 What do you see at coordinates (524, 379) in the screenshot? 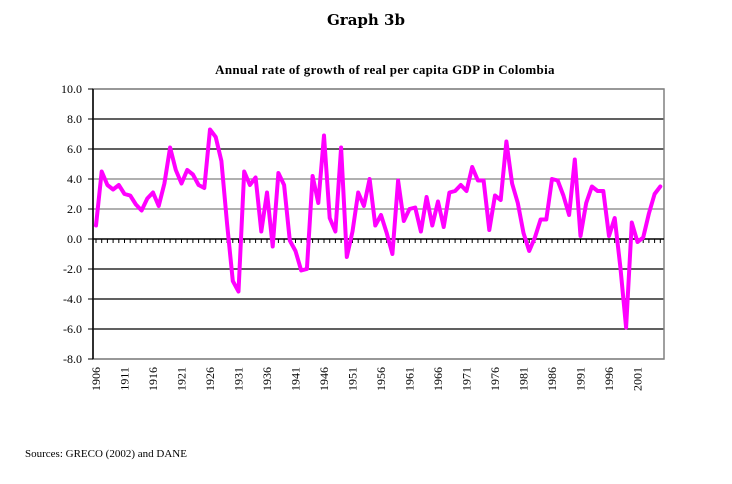
I see `x-tick-label: 1981` at bounding box center [524, 379].